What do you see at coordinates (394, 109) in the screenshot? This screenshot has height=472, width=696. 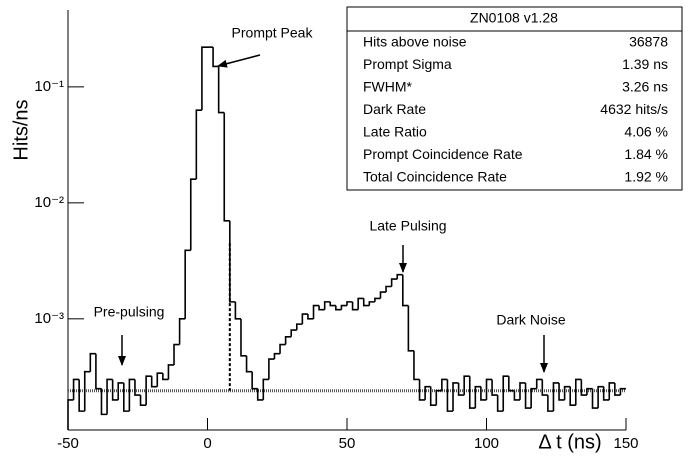 I see `stat-label: Dark Rate` at bounding box center [394, 109].